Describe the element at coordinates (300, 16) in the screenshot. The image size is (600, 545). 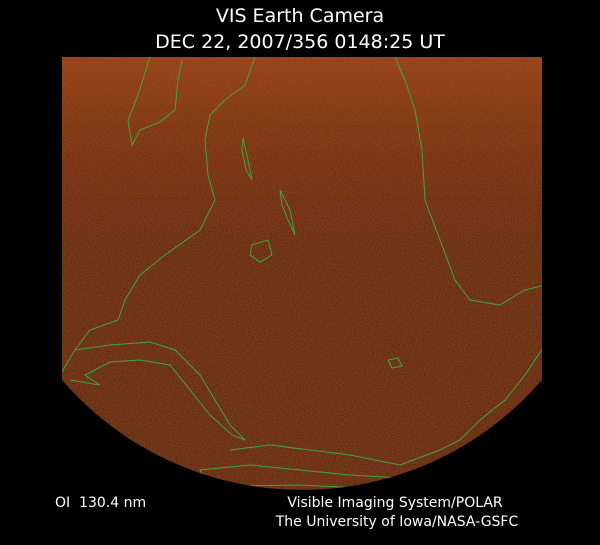
I see `title: VIS Earth Camera` at that location.